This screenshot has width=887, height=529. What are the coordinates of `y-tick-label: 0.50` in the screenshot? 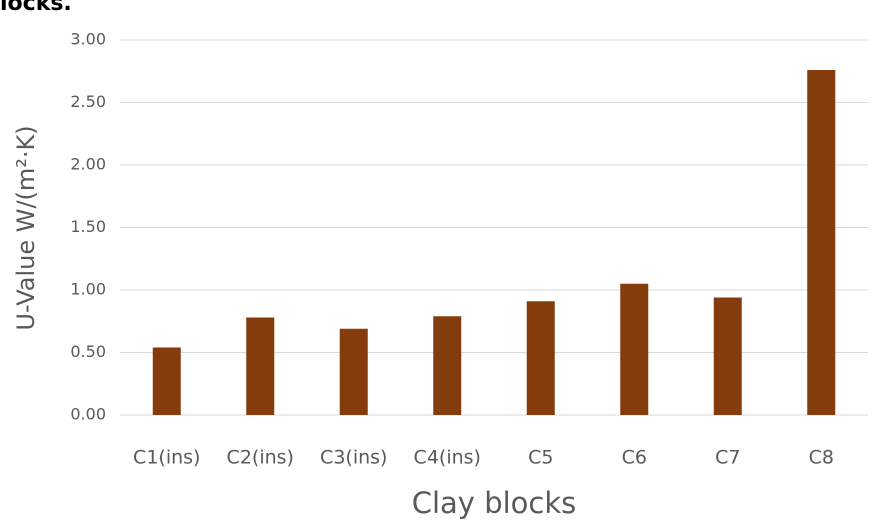 It's located at (88, 351).